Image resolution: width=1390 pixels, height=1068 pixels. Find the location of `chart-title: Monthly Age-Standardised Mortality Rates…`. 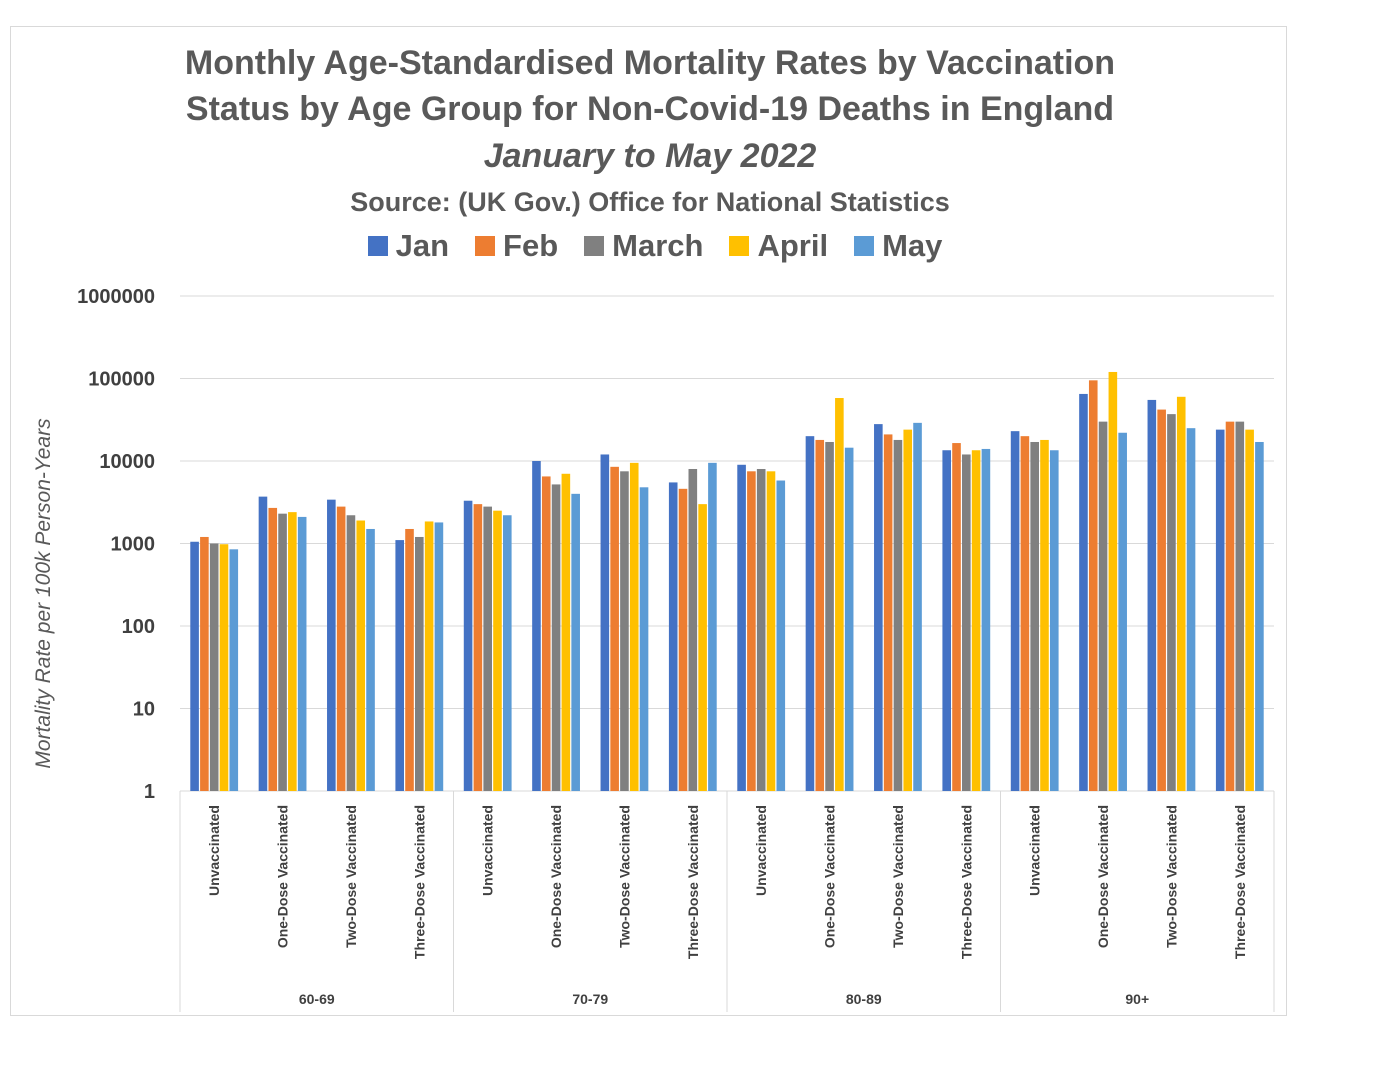

chart-title: Monthly Age-Standardised Mortality Rates… is located at coordinates (650, 63).